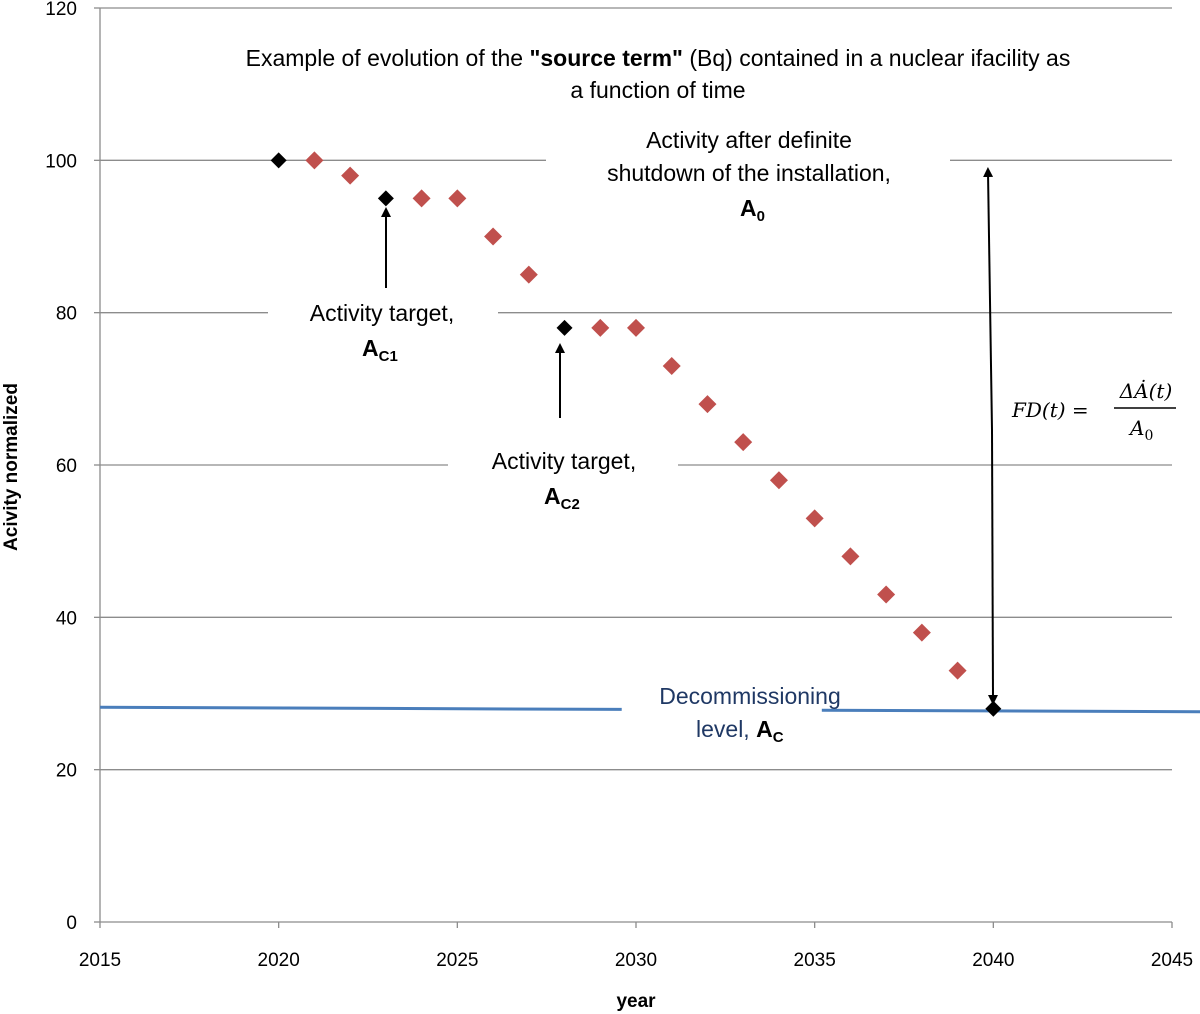 Image resolution: width=1200 pixels, height=1014 pixels. Describe the element at coordinates (671, 365) in the screenshot. I see `data-point-s0-2031` at that location.